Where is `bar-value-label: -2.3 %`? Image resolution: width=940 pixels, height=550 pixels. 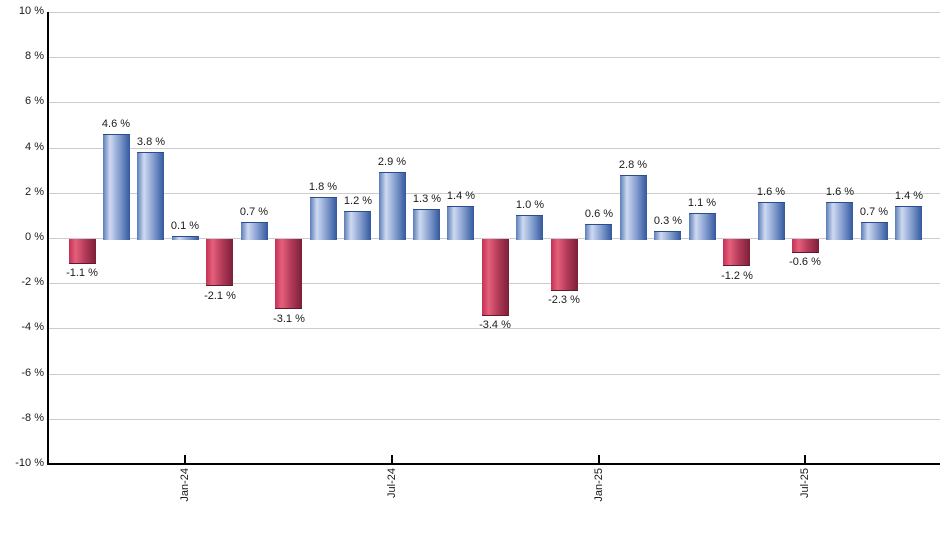
bar-value-label: -2.3 % is located at coordinates (564, 300).